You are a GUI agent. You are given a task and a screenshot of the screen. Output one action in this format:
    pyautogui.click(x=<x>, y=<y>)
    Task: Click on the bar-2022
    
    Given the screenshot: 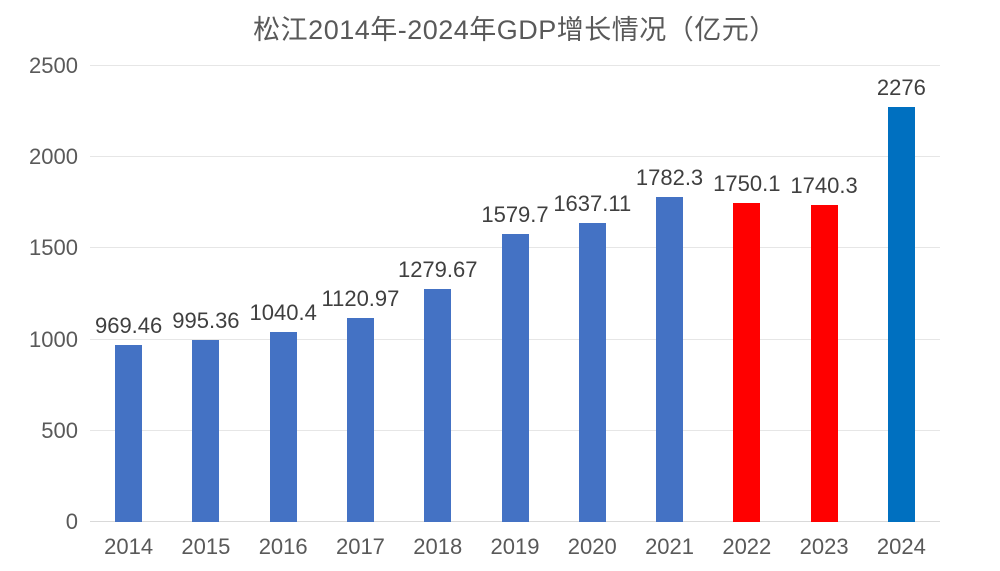 What is the action you would take?
    pyautogui.click(x=747, y=362)
    